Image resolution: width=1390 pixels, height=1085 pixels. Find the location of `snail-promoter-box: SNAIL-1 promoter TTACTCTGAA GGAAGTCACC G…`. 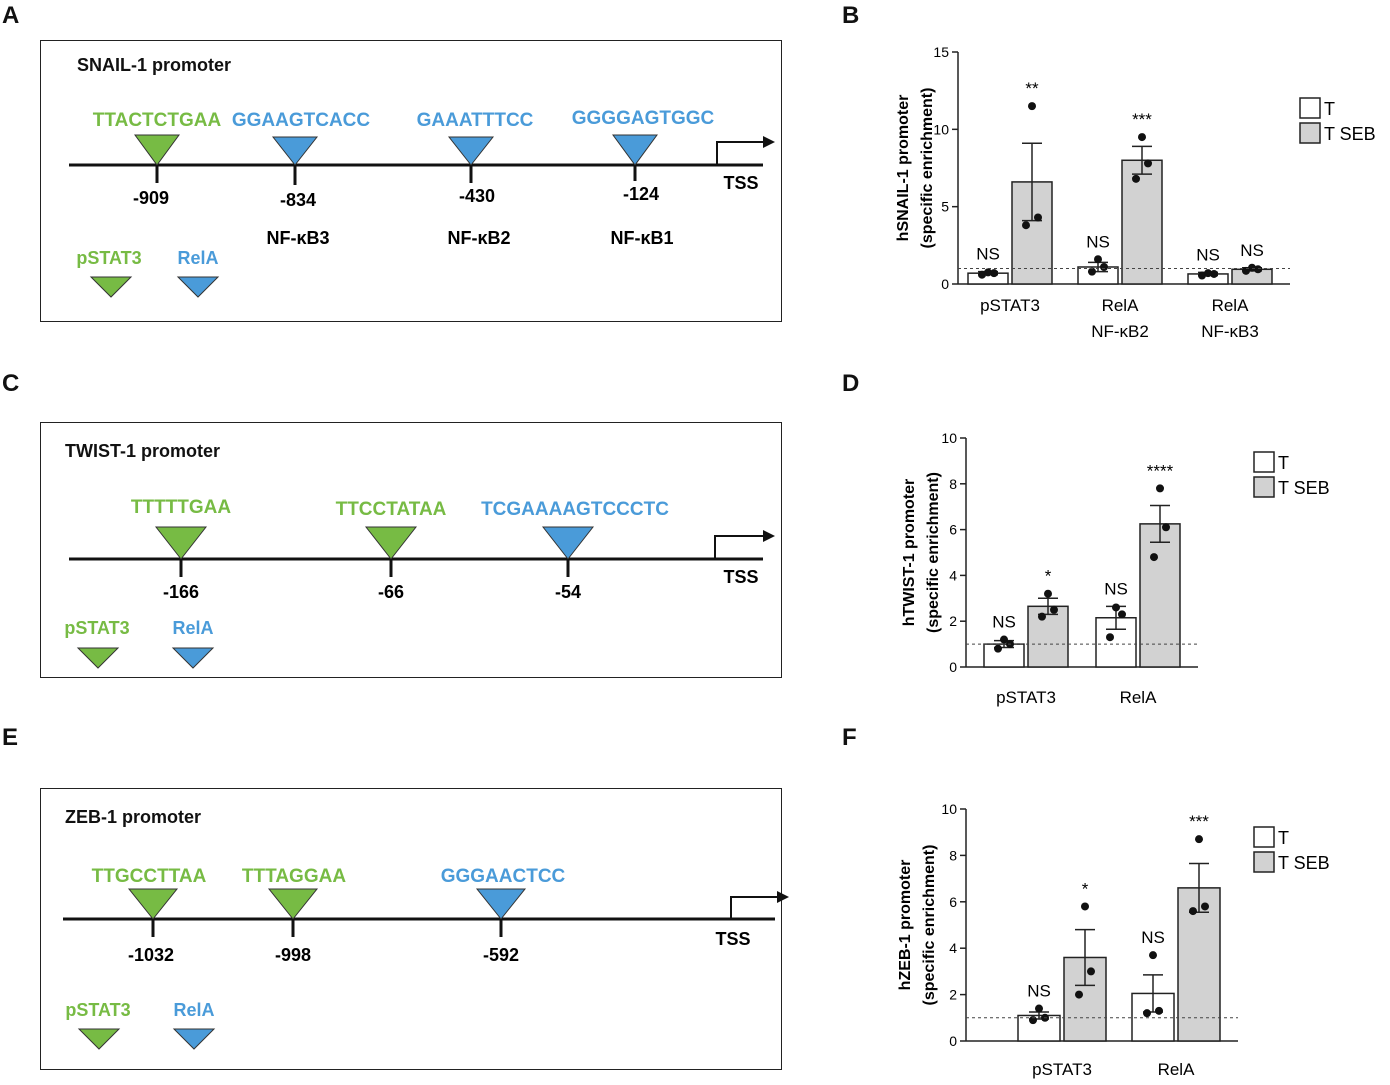

snail-promoter-box: SNAIL-1 promoter TTACTCTGAA GGAAGTCACC G… is located at coordinates (411, 181).